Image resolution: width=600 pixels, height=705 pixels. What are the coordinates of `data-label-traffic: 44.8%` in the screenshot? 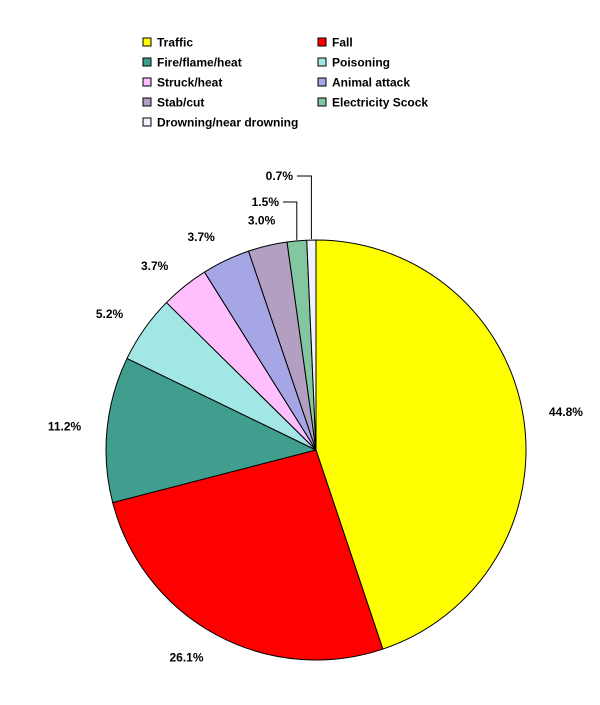 It's located at (566, 412).